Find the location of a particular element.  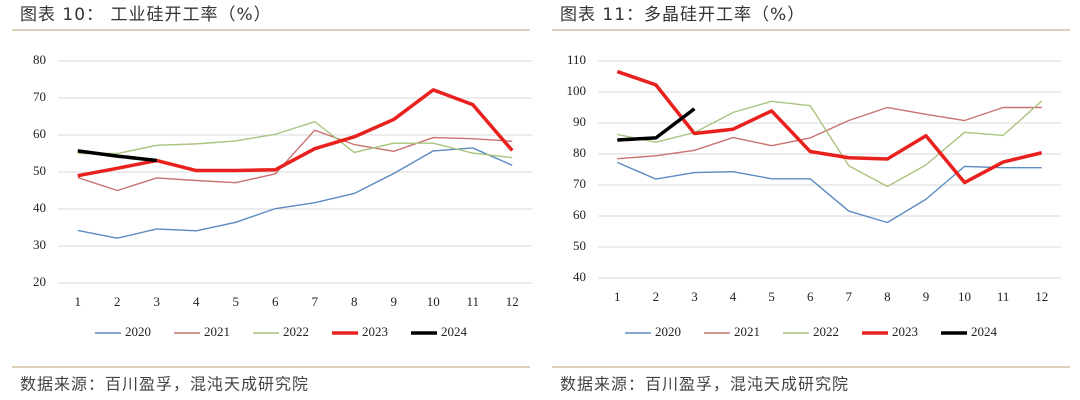

y-tick-label: 30 is located at coordinates (39, 244).